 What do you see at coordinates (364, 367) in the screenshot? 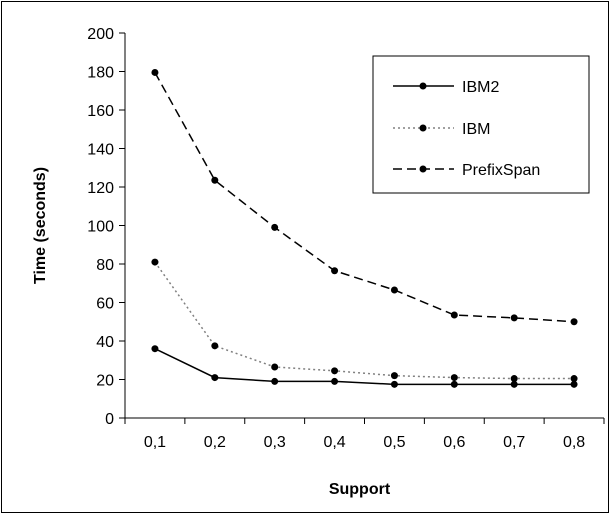
I see `series-line` at bounding box center [364, 367].